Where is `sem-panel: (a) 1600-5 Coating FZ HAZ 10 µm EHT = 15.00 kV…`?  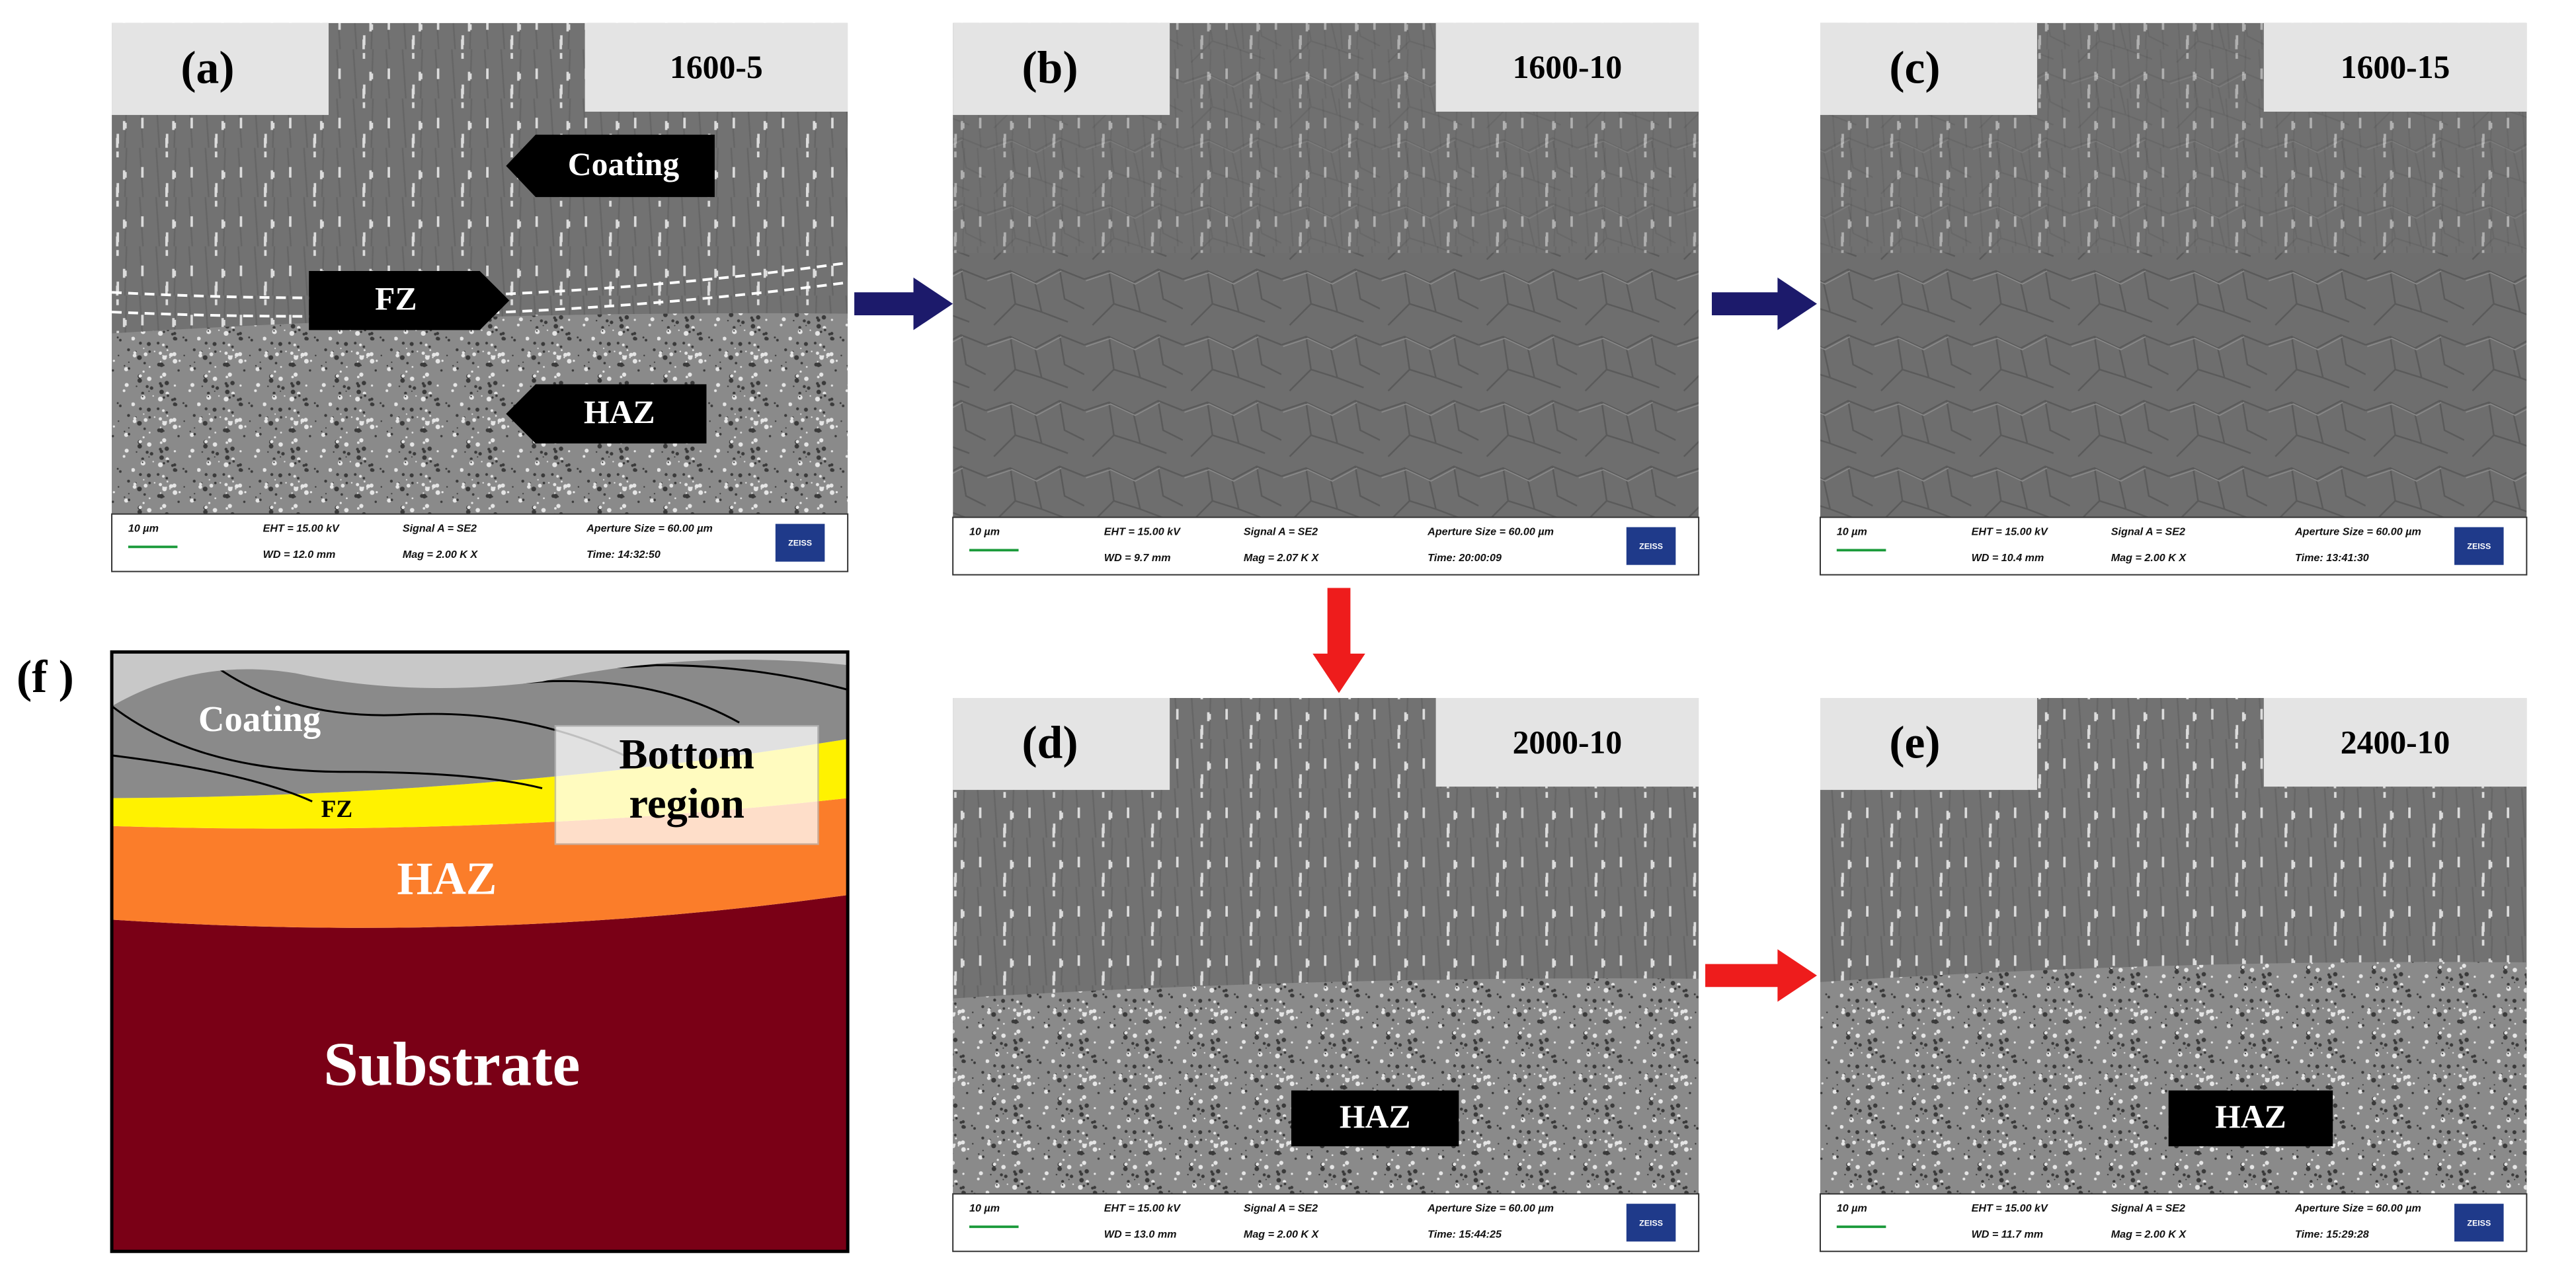
sem-panel: (a) 1600-5 Coating FZ HAZ 10 µm EHT = 15.00 kV… is located at coordinates (480, 297).